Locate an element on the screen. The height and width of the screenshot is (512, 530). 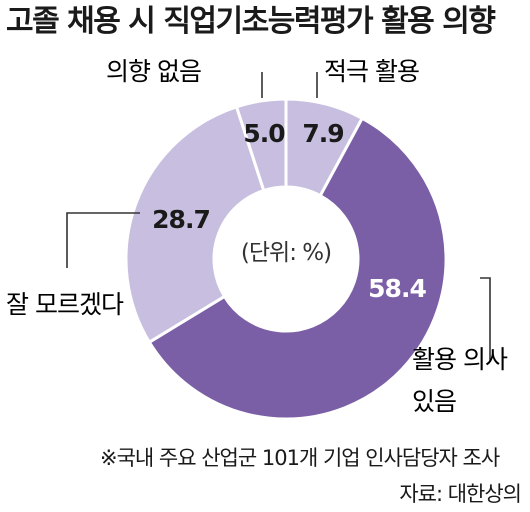
value-jeokgeuk: 7.9 is located at coordinates (322, 133).